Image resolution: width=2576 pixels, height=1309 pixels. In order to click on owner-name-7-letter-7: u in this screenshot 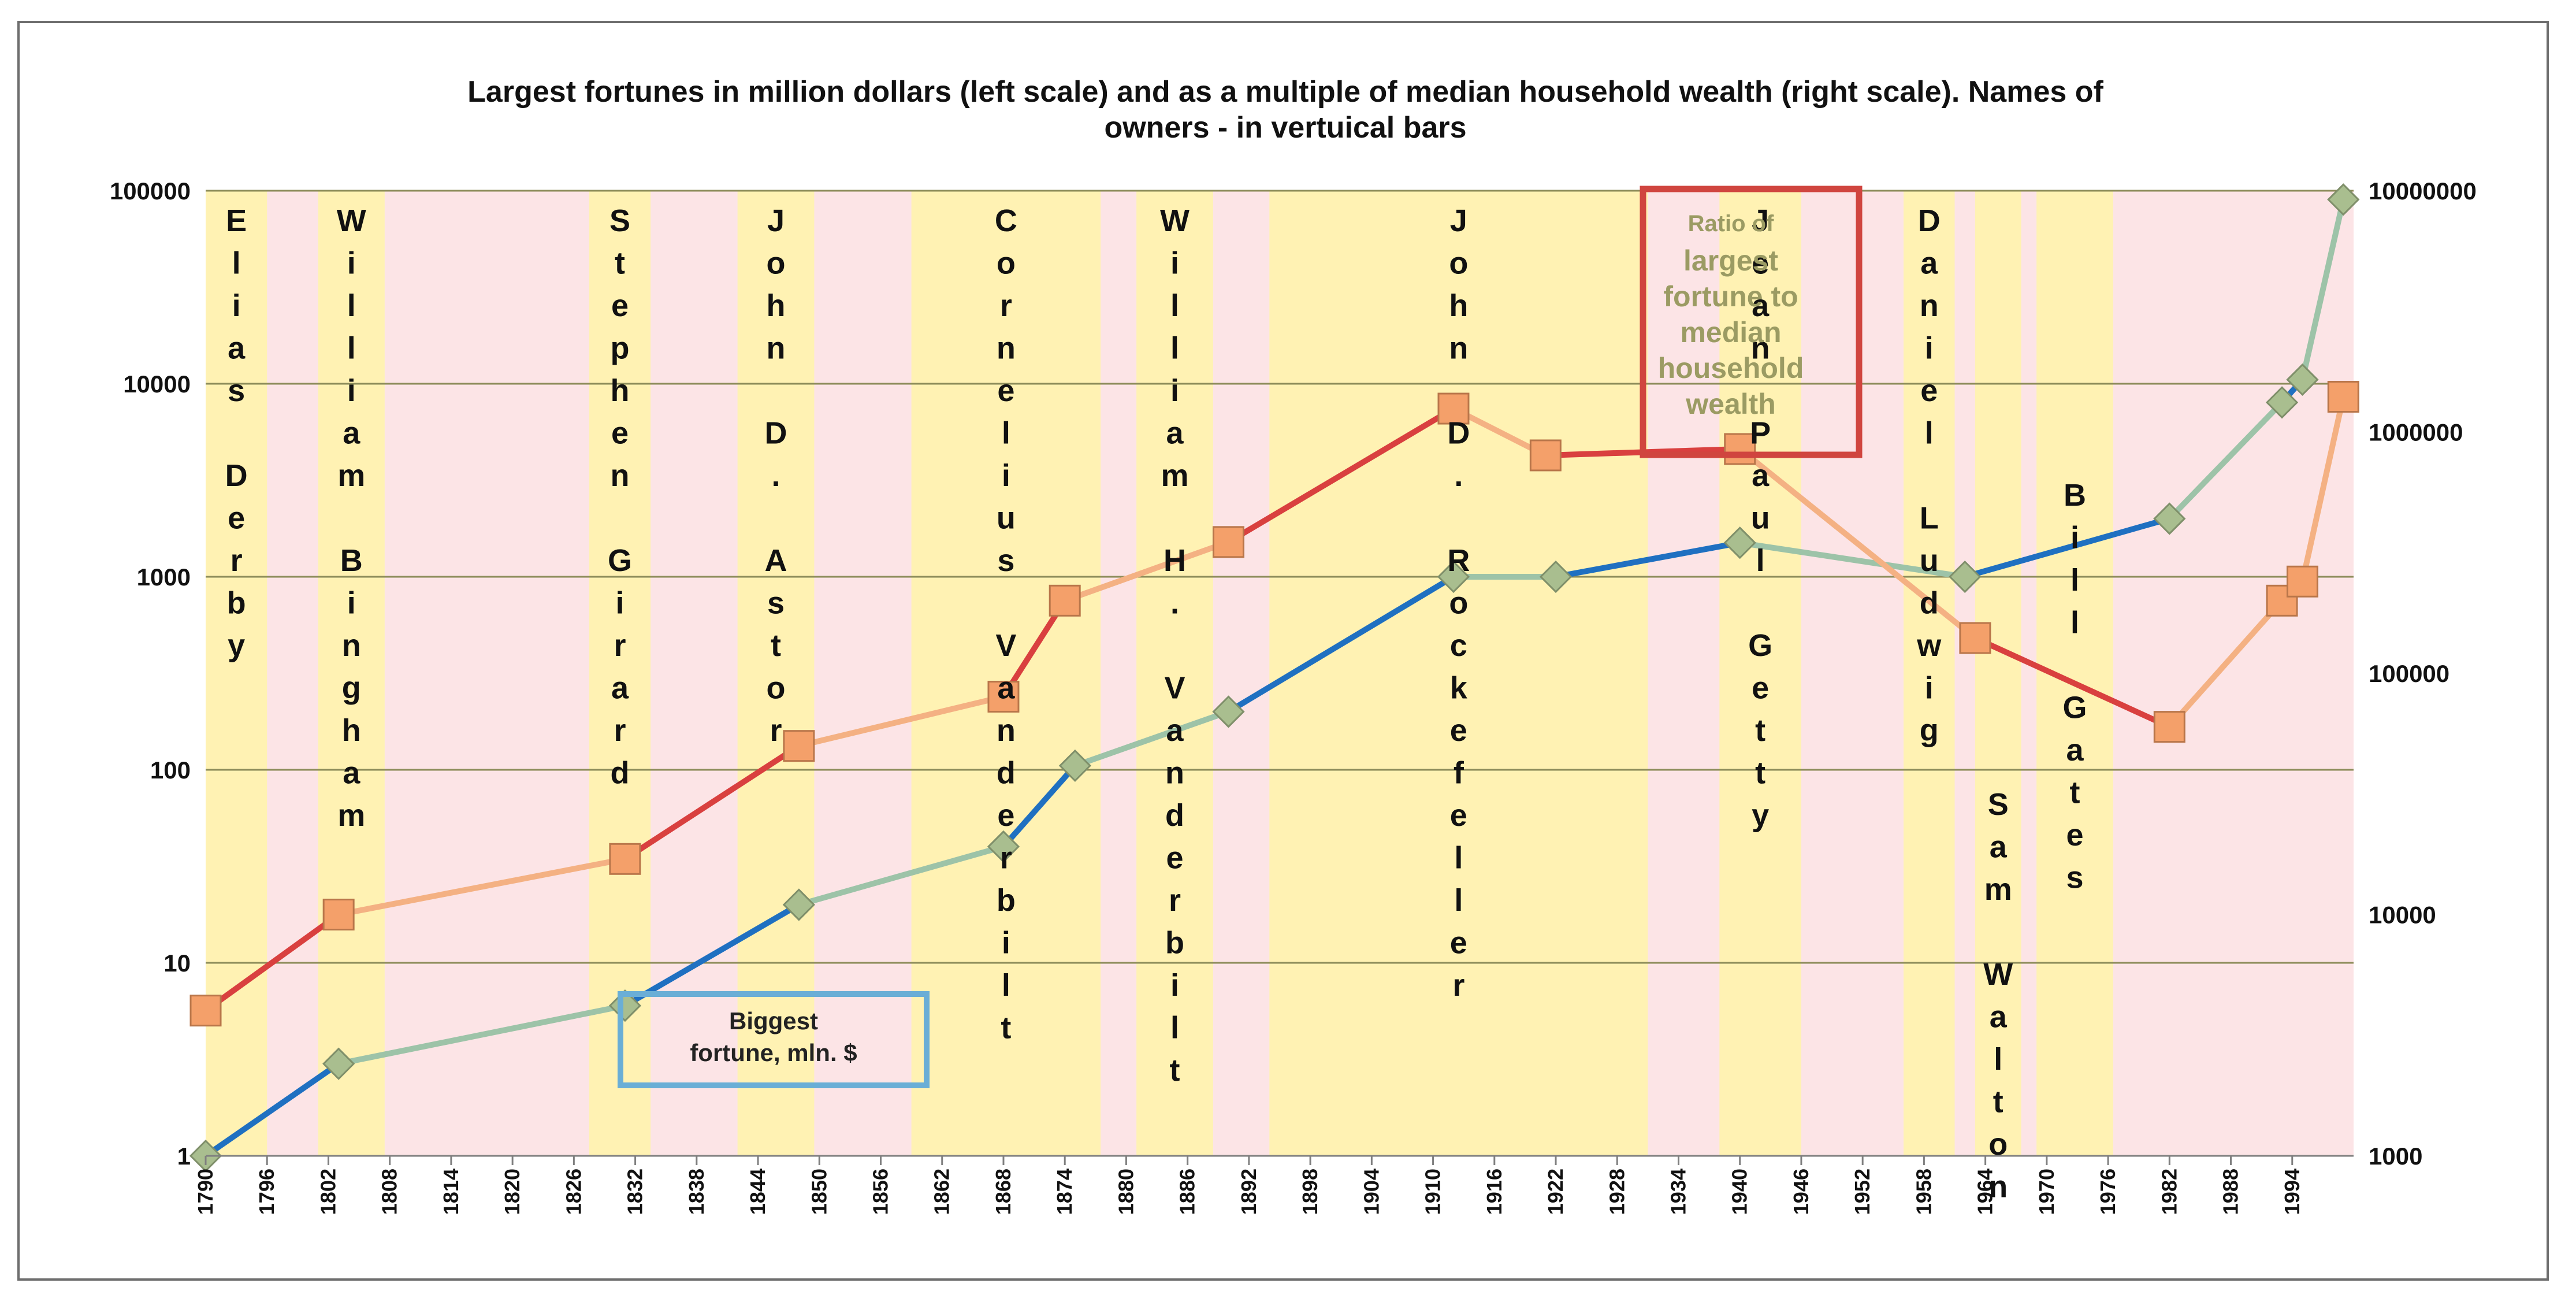, I will do `click(1760, 518)`.